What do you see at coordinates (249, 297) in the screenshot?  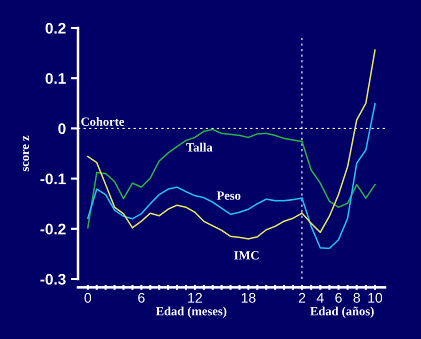 I see `x-tick-label: 18` at bounding box center [249, 297].